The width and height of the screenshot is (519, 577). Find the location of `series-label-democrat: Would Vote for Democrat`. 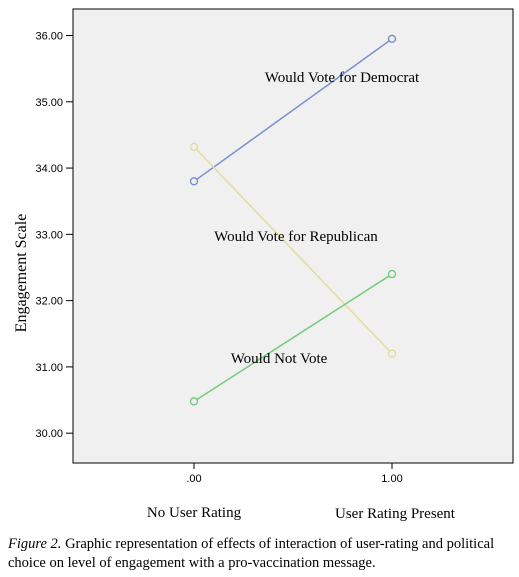

series-label-democrat: Would Vote for Democrat is located at coordinates (342, 78).